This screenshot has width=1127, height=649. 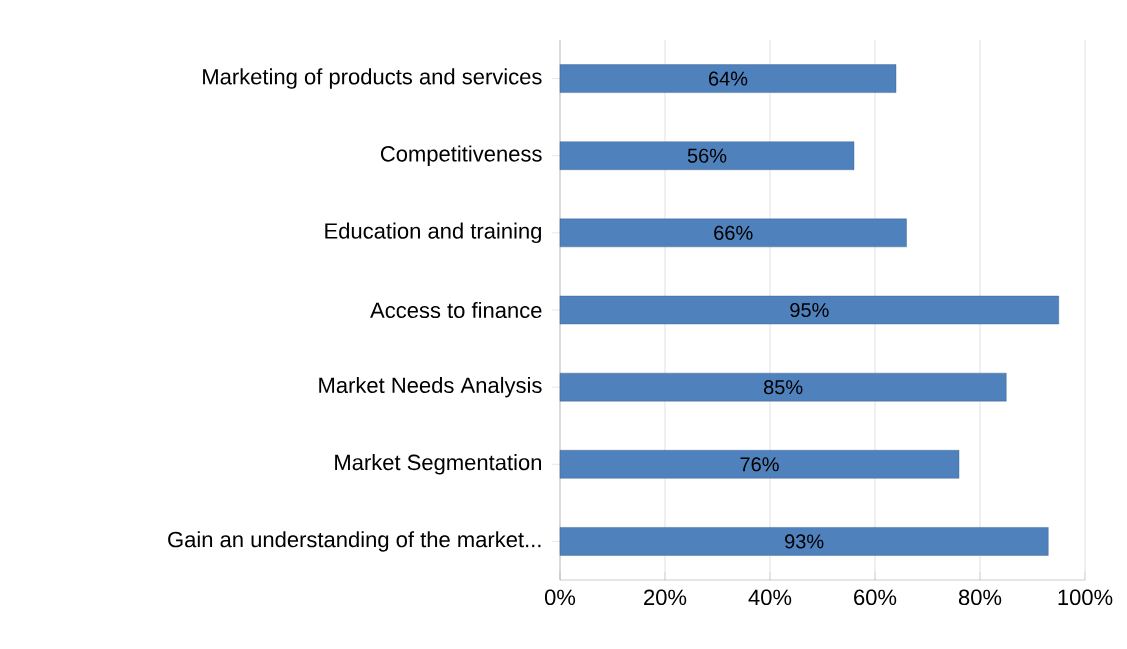 I want to click on y-tick-label: Market Needs Analysis, so click(x=430, y=387).